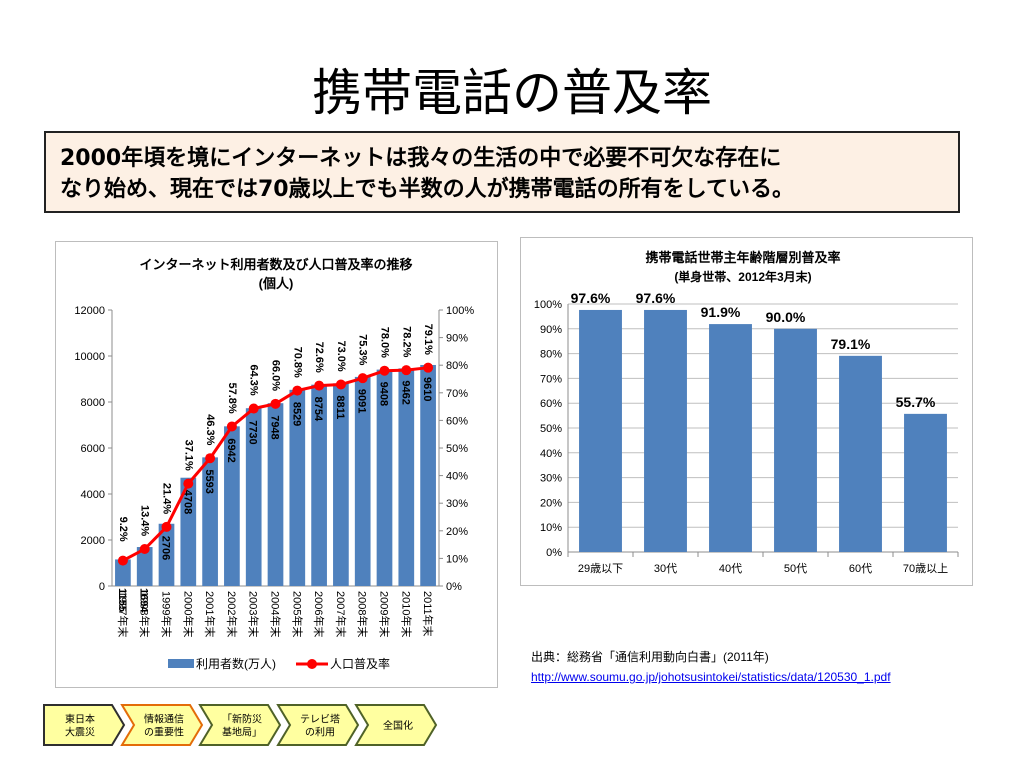 The image size is (1024, 768). What do you see at coordinates (384, 394) in the screenshot?
I see `chart1-bar-label: 9408` at bounding box center [384, 394].